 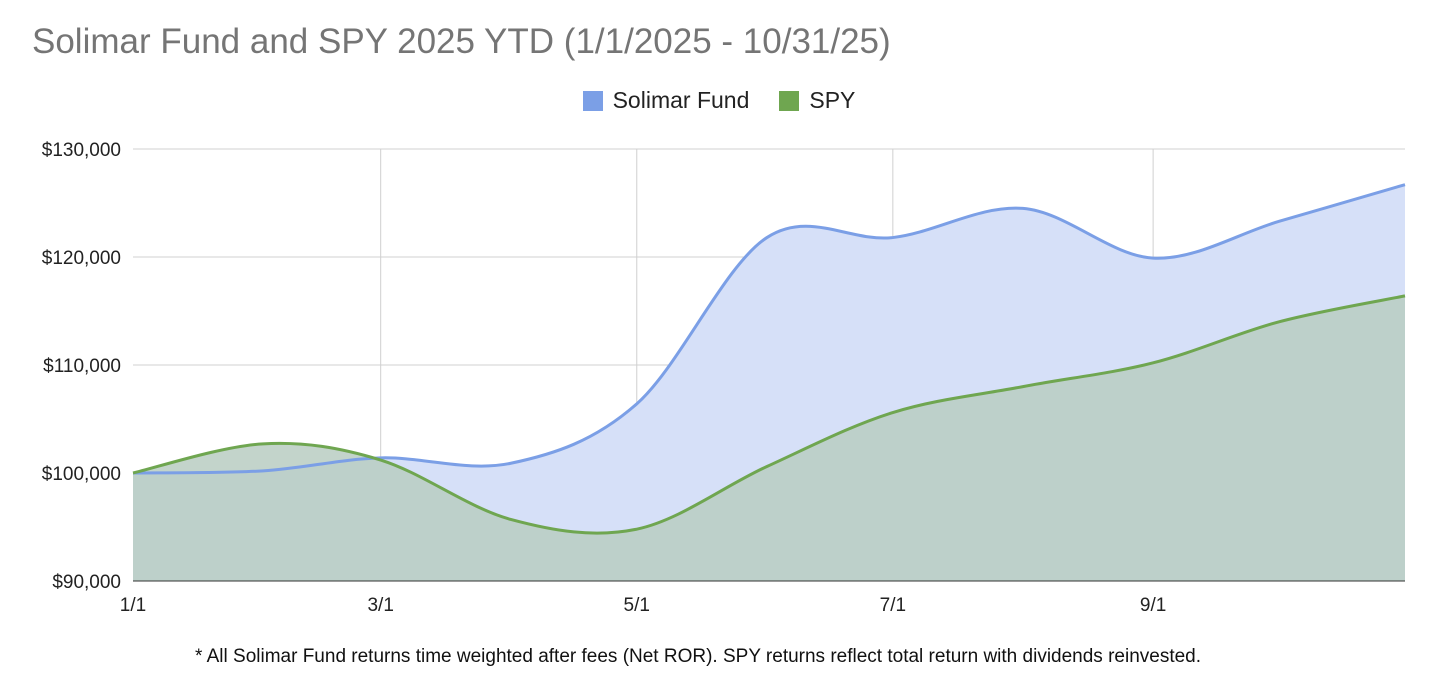 What do you see at coordinates (893, 605) in the screenshot?
I see `x-tick-label: 7/1` at bounding box center [893, 605].